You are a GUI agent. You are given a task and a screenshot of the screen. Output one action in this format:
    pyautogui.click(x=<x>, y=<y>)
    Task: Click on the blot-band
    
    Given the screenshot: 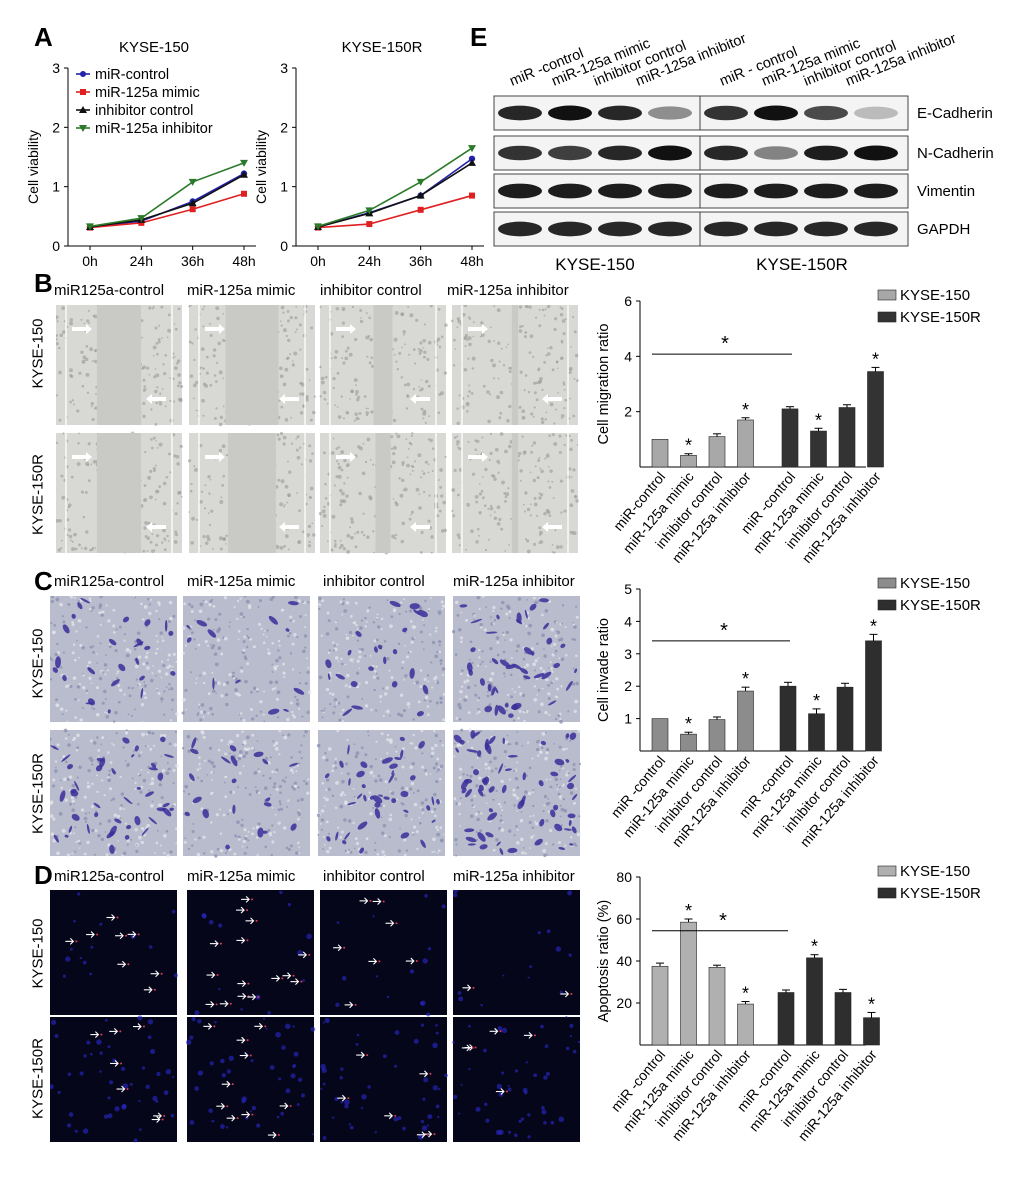 What is the action you would take?
    pyautogui.click(x=620, y=191)
    